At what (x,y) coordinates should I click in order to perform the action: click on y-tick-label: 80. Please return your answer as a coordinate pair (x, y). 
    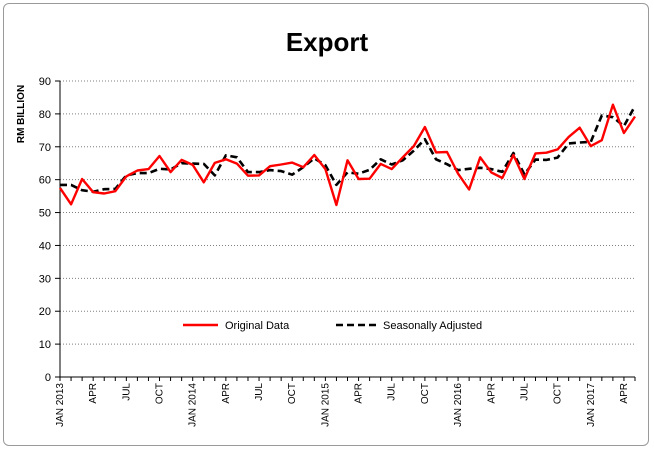
    Looking at the image, I should click on (45, 115).